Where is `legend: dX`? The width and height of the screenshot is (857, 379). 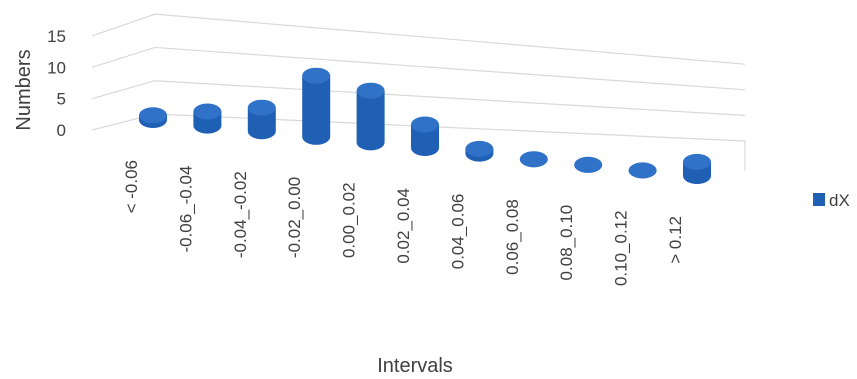 legend: dX is located at coordinates (831, 200).